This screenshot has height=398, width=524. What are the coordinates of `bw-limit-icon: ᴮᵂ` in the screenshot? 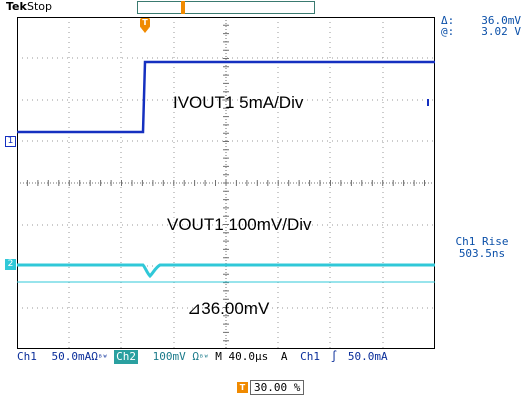 It's located at (102, 357).